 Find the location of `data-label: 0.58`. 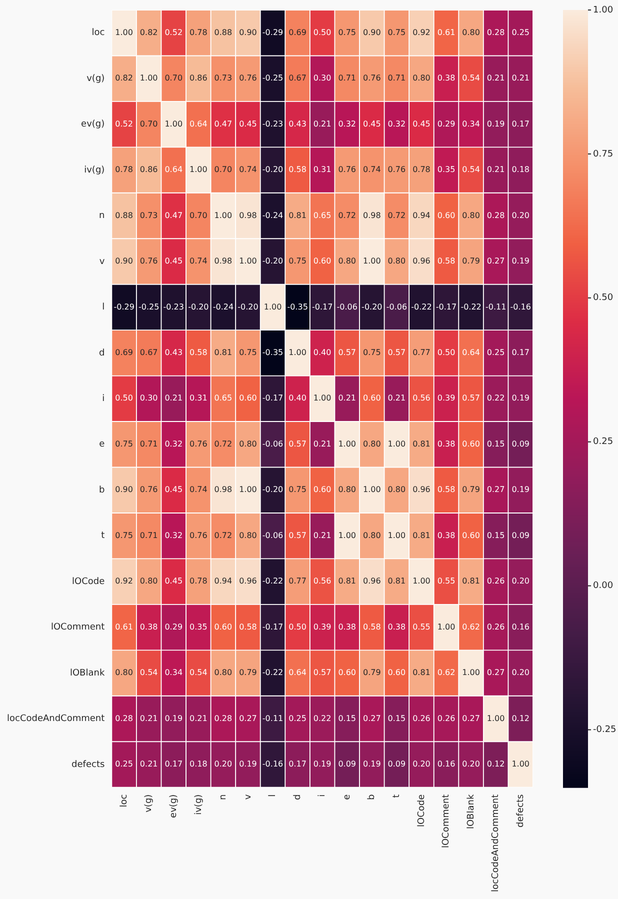

data-label: 0.58 is located at coordinates (297, 169).